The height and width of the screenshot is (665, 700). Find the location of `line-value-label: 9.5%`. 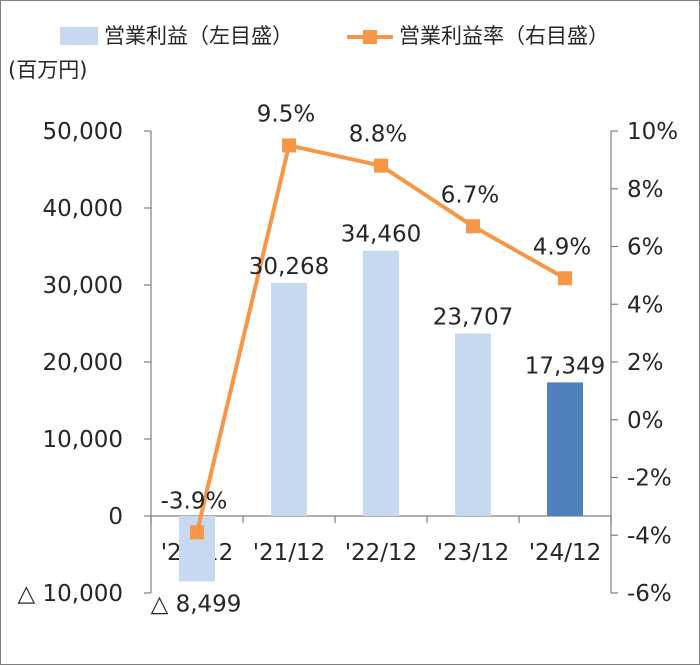

line-value-label: 9.5% is located at coordinates (286, 114).